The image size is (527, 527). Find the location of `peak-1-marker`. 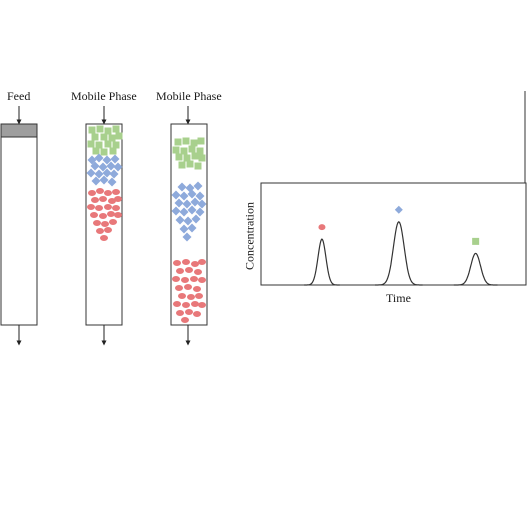

peak-1-marker is located at coordinates (322, 227).